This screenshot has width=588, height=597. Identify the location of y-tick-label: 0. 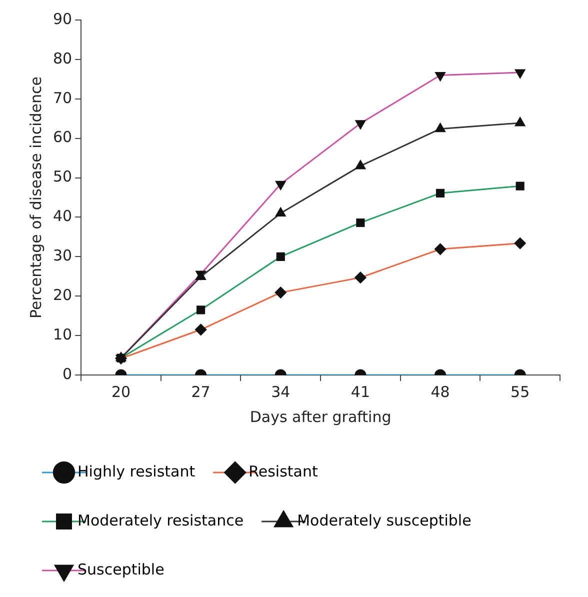
(67, 373).